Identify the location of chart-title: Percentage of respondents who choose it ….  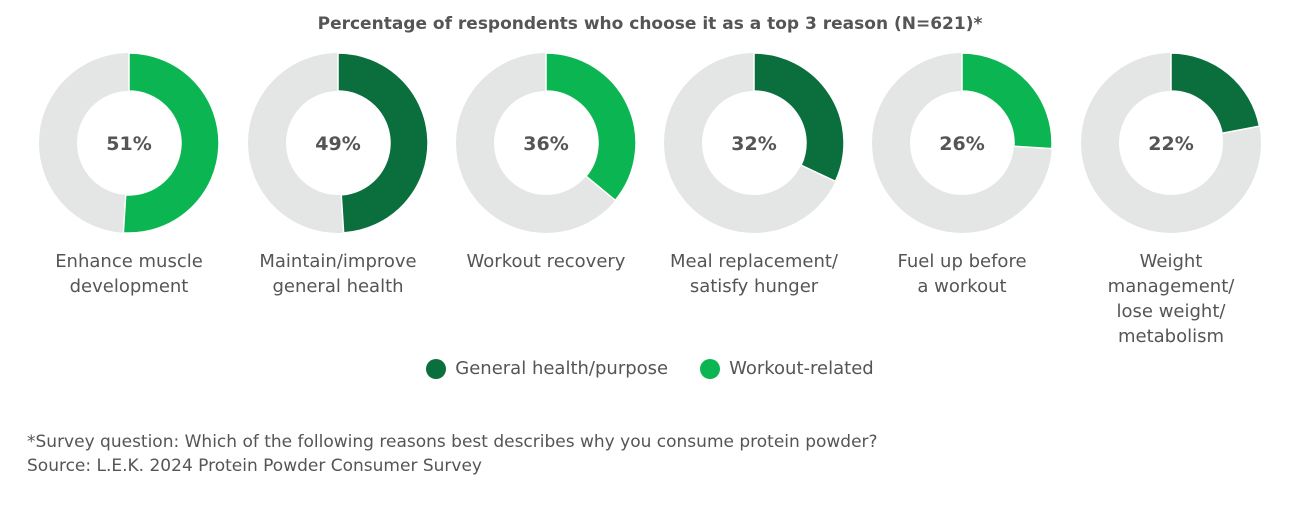
(650, 24).